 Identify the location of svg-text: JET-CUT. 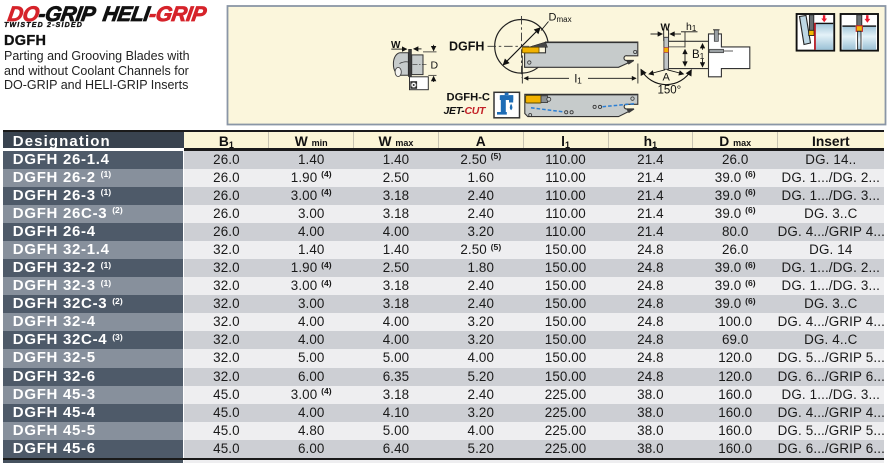
(466, 111).